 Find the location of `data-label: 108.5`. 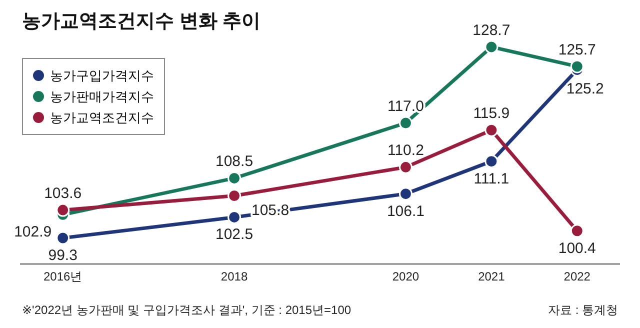

data-label: 108.5 is located at coordinates (235, 161).